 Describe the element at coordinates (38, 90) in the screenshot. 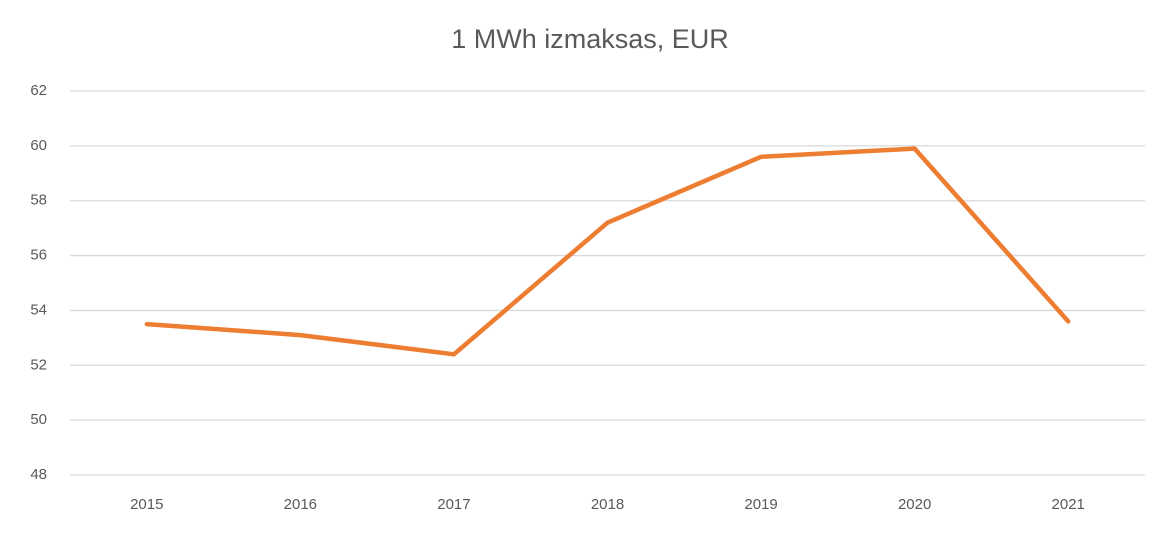

I see `y-tick-label: 62` at that location.